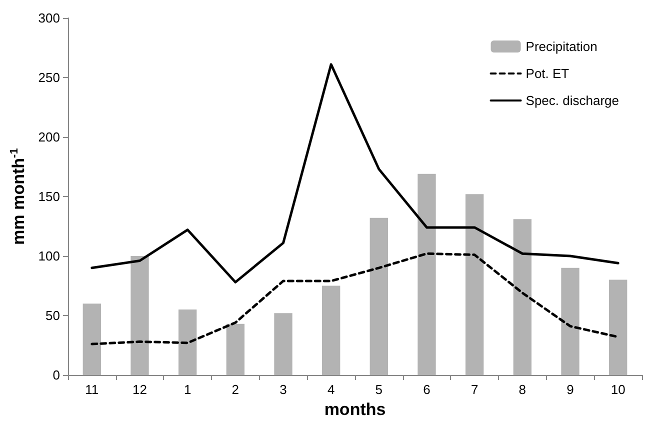 This screenshot has width=664, height=423. What do you see at coordinates (522, 389) in the screenshot?
I see `x-tick-label: 8` at bounding box center [522, 389].